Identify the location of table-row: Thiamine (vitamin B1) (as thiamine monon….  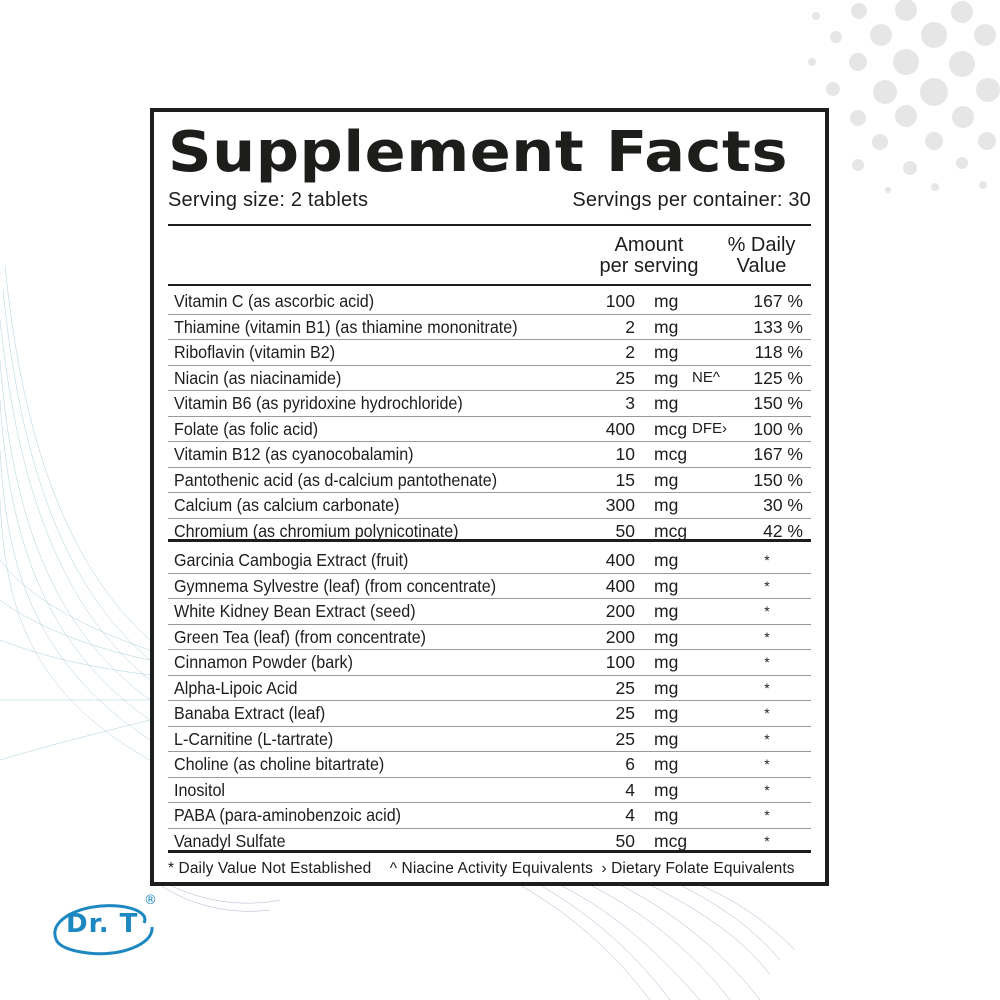
(489, 327).